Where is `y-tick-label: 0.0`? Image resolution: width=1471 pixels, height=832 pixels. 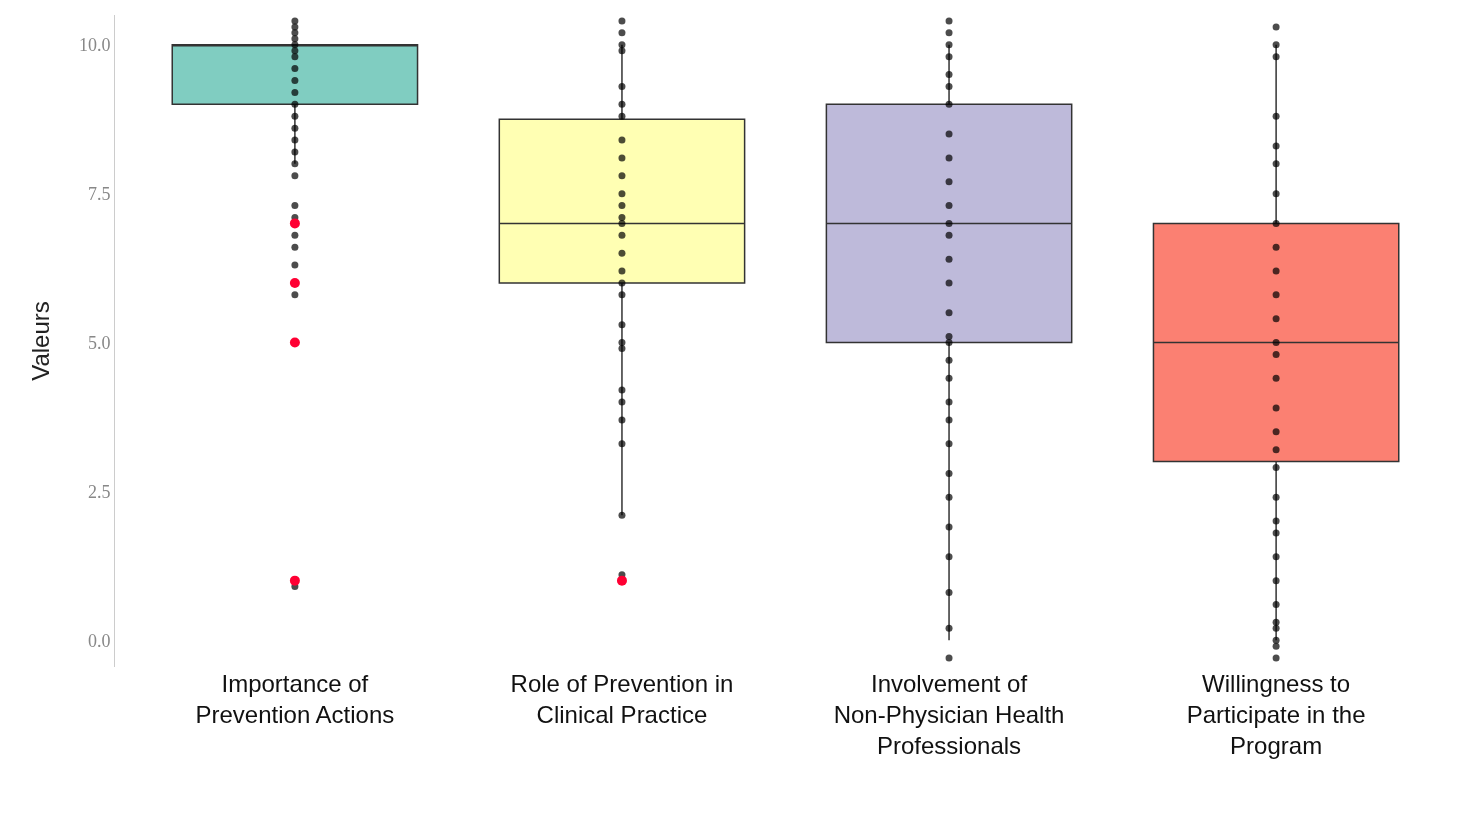 y-tick-label: 0.0 is located at coordinates (99, 640).